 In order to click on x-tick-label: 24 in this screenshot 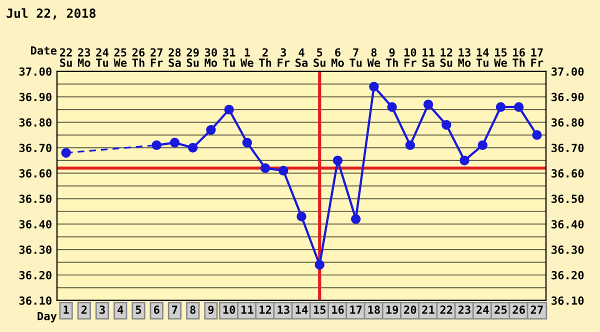, I will do `click(482, 310)`.